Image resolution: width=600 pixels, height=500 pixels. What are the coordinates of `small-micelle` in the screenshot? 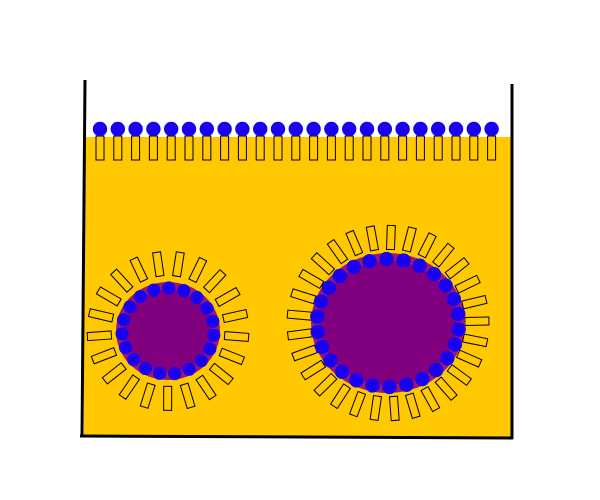 It's located at (168, 331).